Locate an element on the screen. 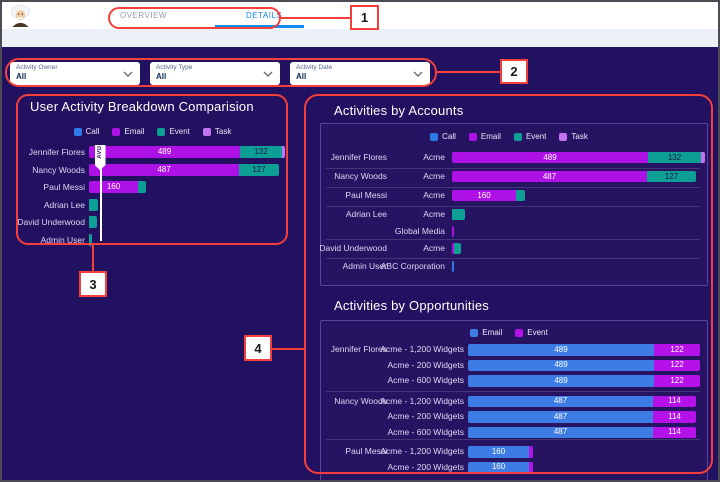  bar-segment-call is located at coordinates (453, 266).